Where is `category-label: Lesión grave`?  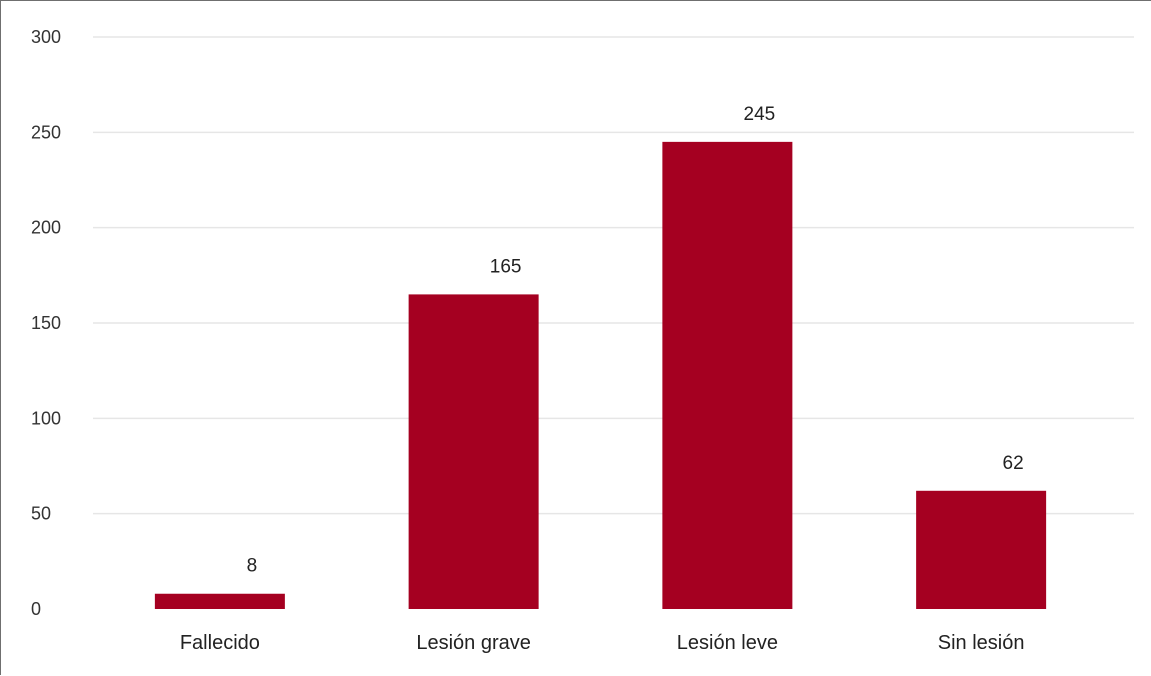
category-label: Lesión grave is located at coordinates (473, 643).